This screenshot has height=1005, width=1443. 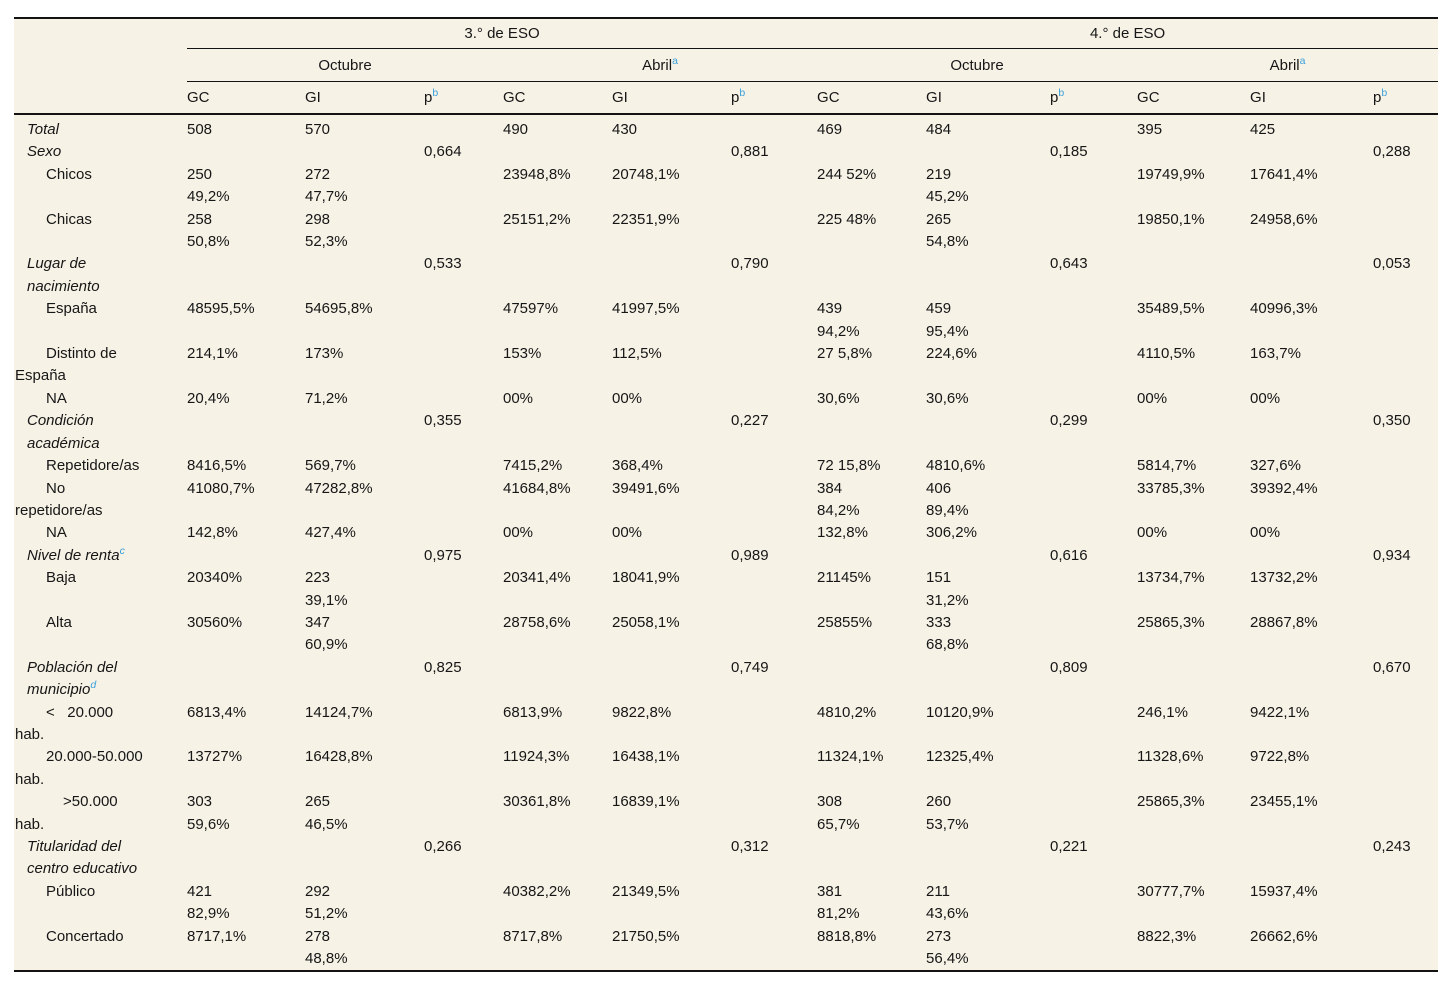 I want to click on p-value-cell: 0,221, so click(x=1069, y=846).